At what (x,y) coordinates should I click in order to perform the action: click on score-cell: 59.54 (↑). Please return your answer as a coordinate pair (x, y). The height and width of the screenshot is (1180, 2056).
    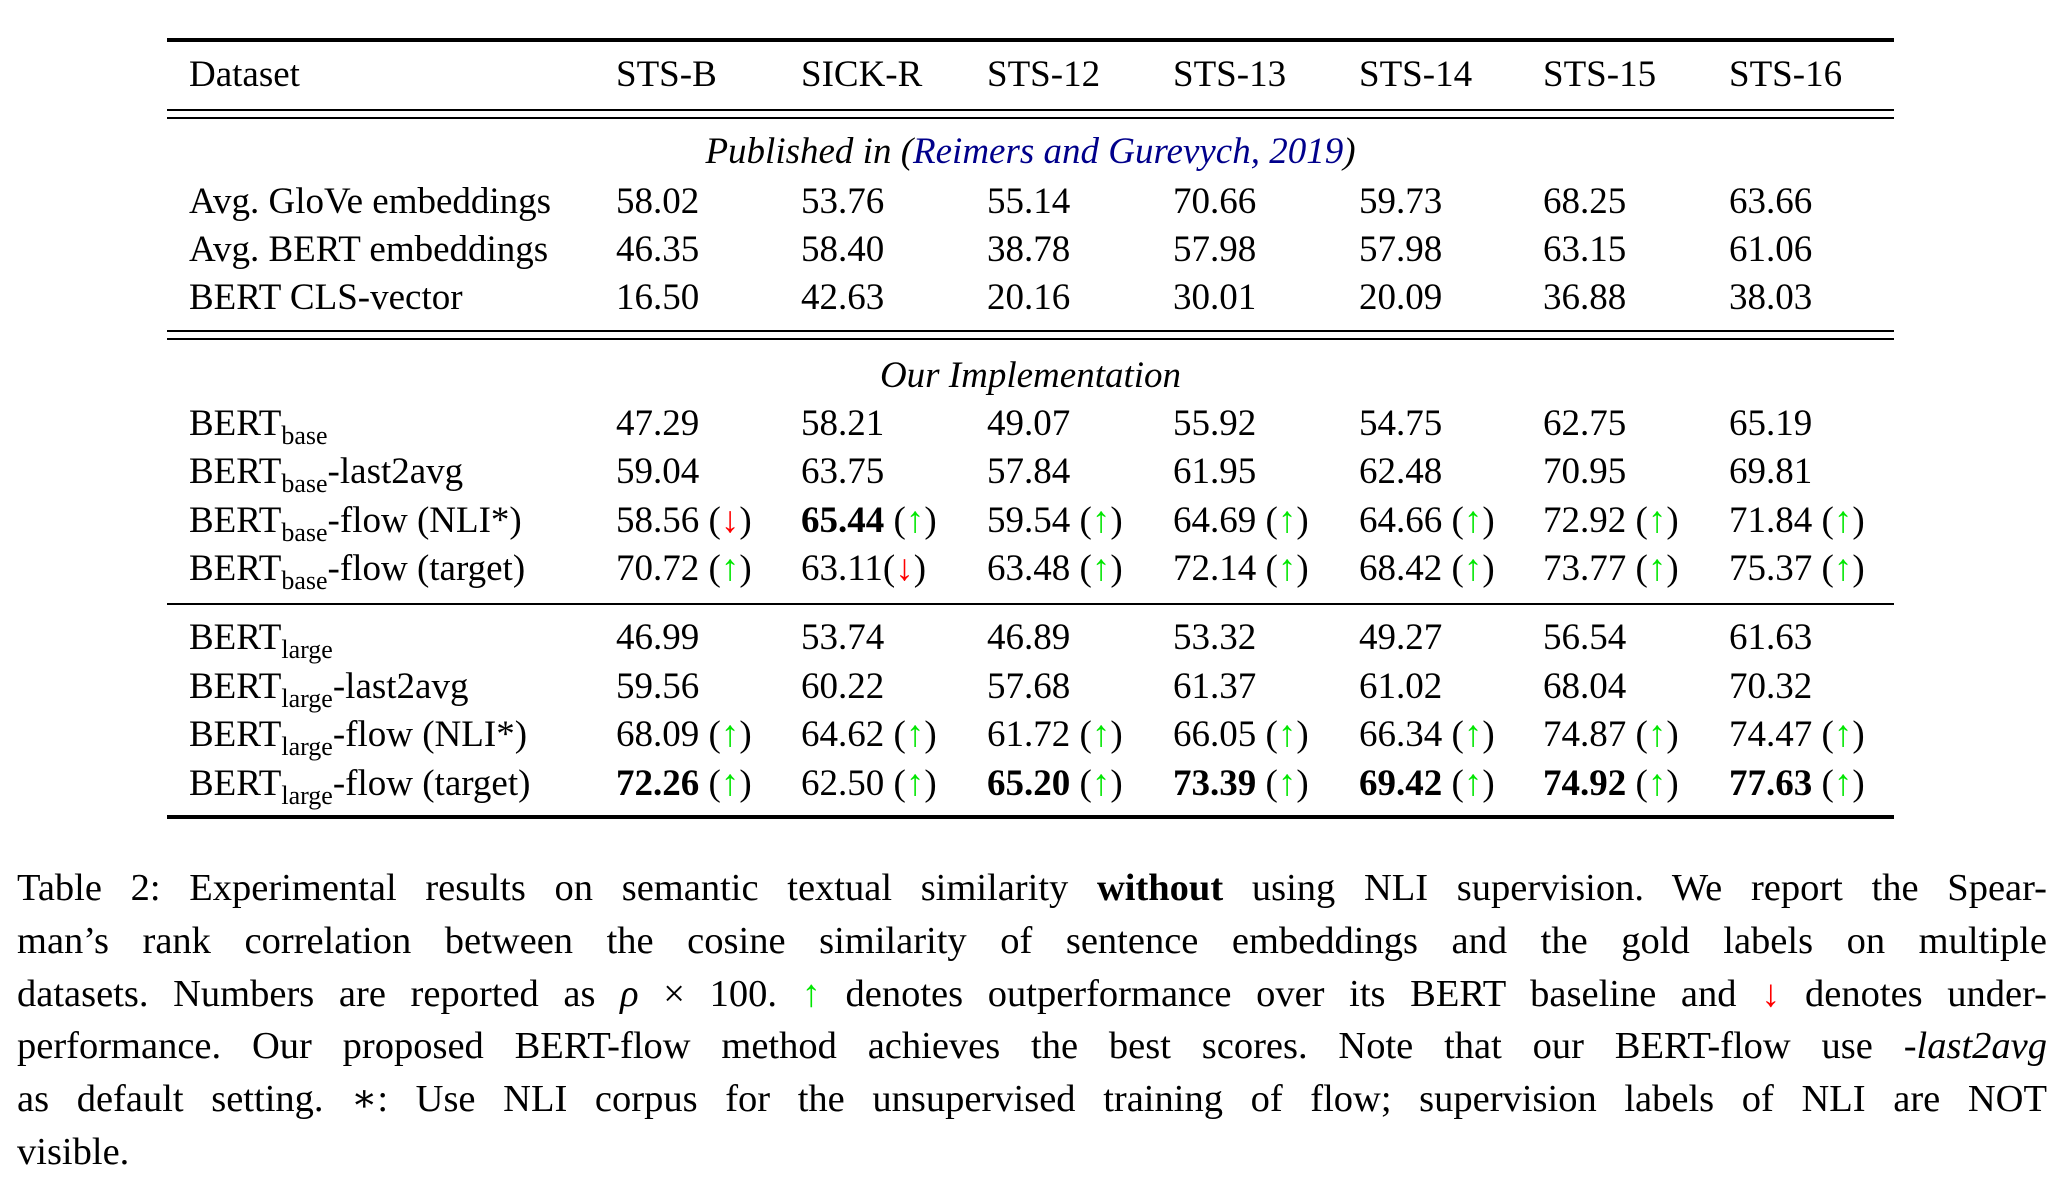
    Looking at the image, I should click on (1055, 521).